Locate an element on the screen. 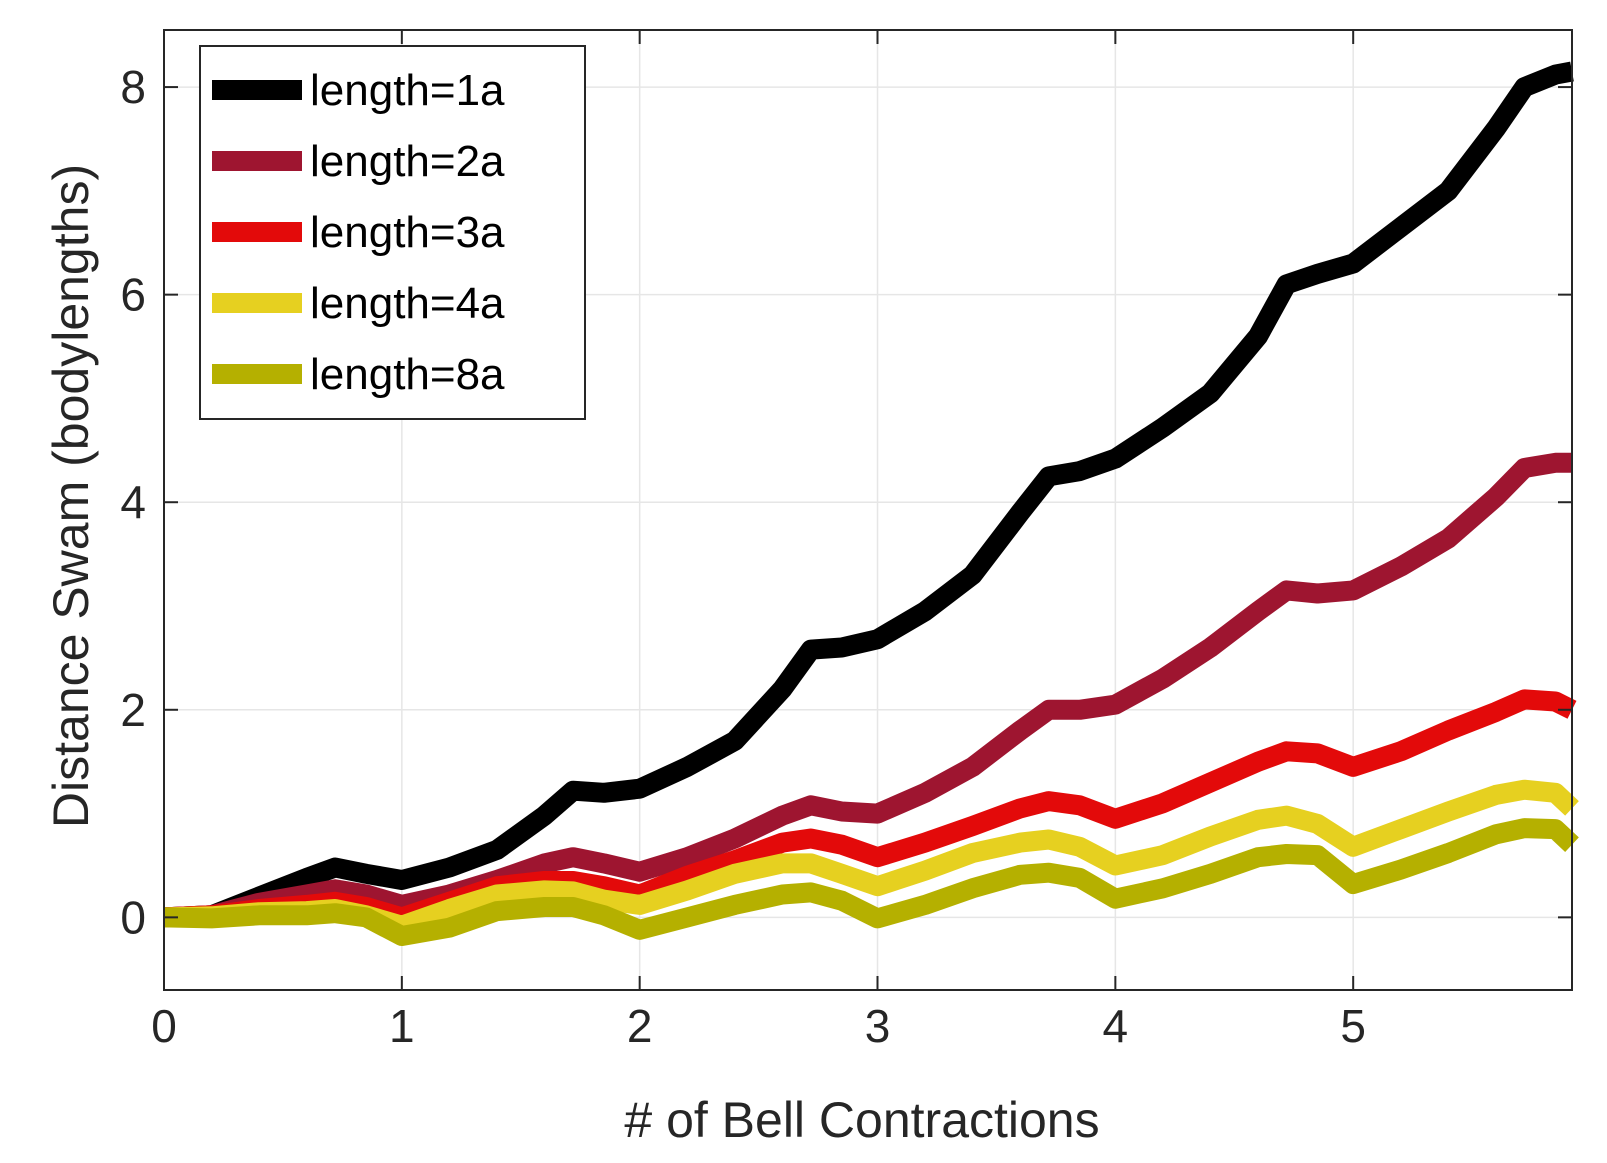  y-tick-label: 2 is located at coordinates (133, 710).